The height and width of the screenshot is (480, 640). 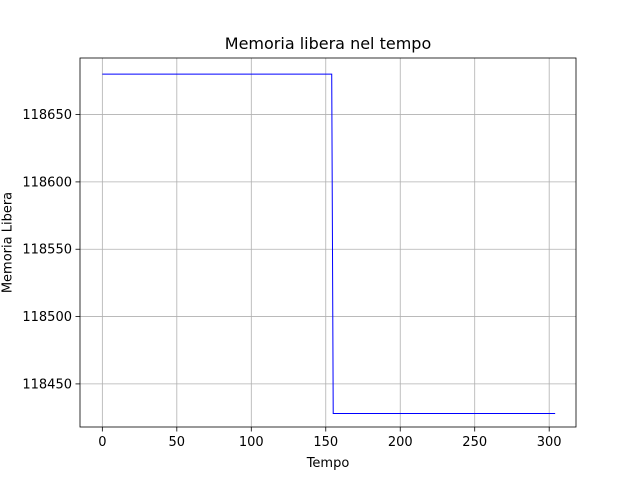 I want to click on y-tick-label: 118500, so click(x=47, y=317).